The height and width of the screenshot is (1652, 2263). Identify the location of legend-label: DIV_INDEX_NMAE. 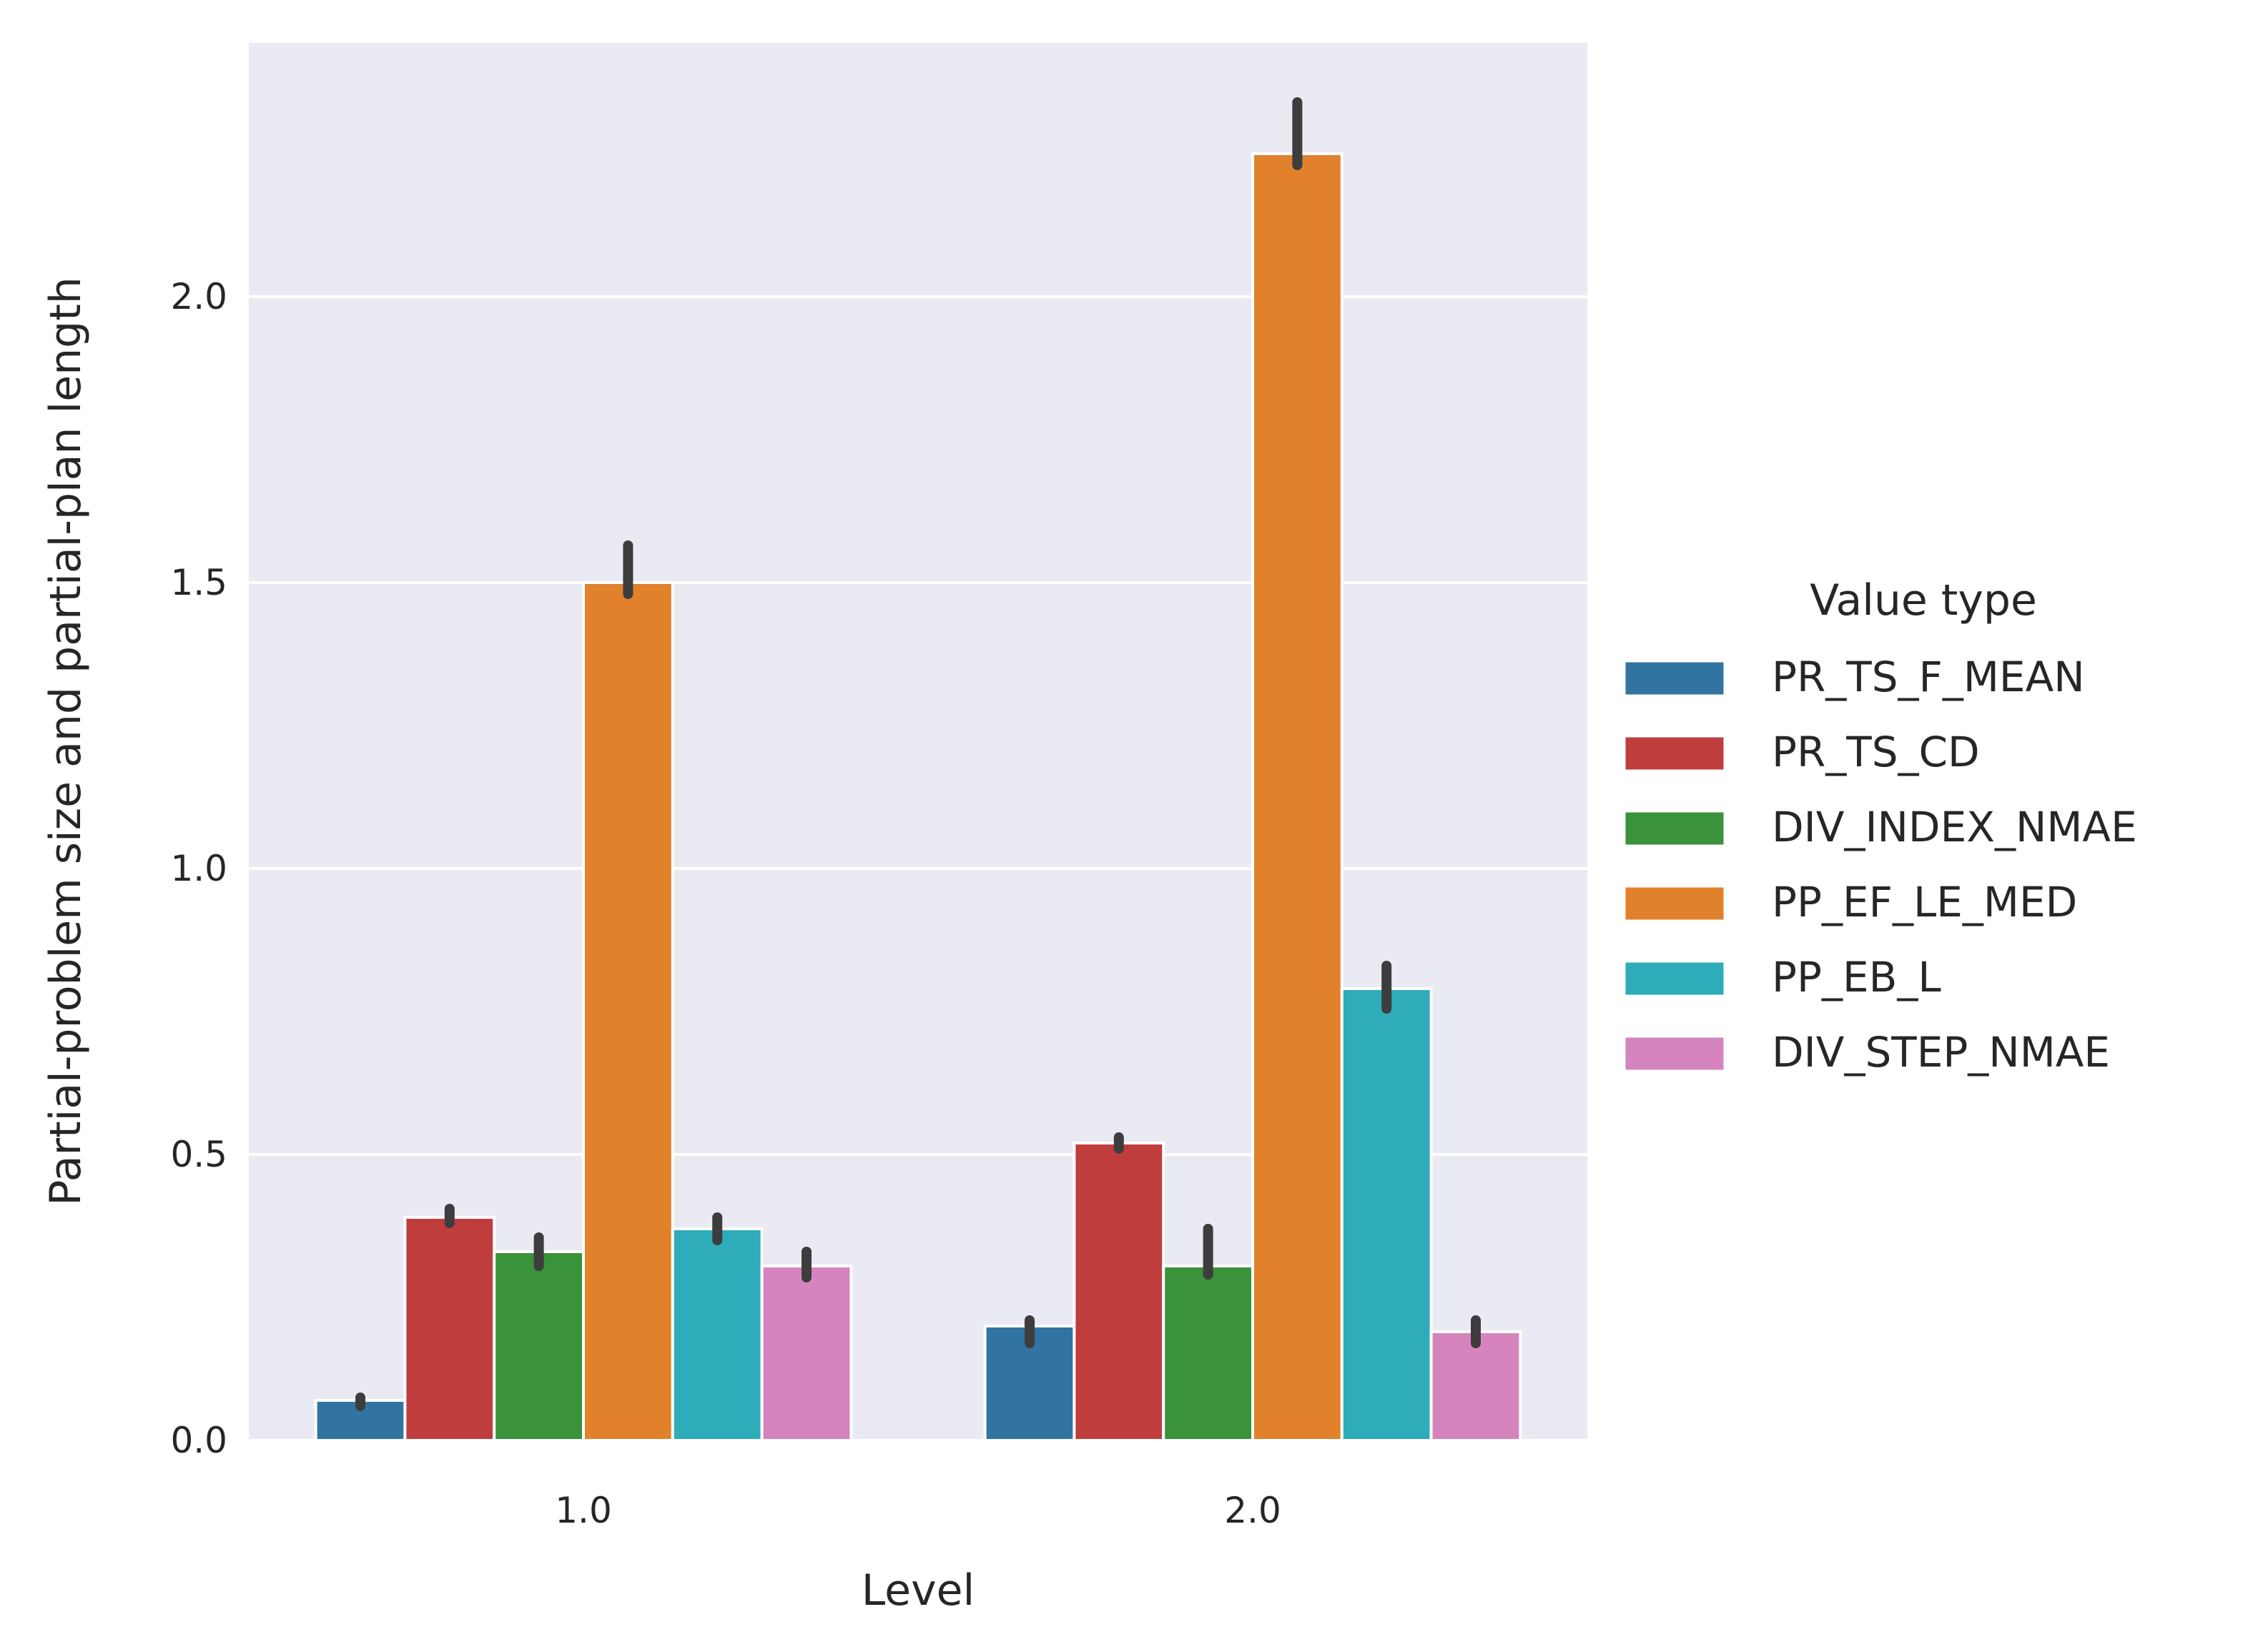
(1954, 827).